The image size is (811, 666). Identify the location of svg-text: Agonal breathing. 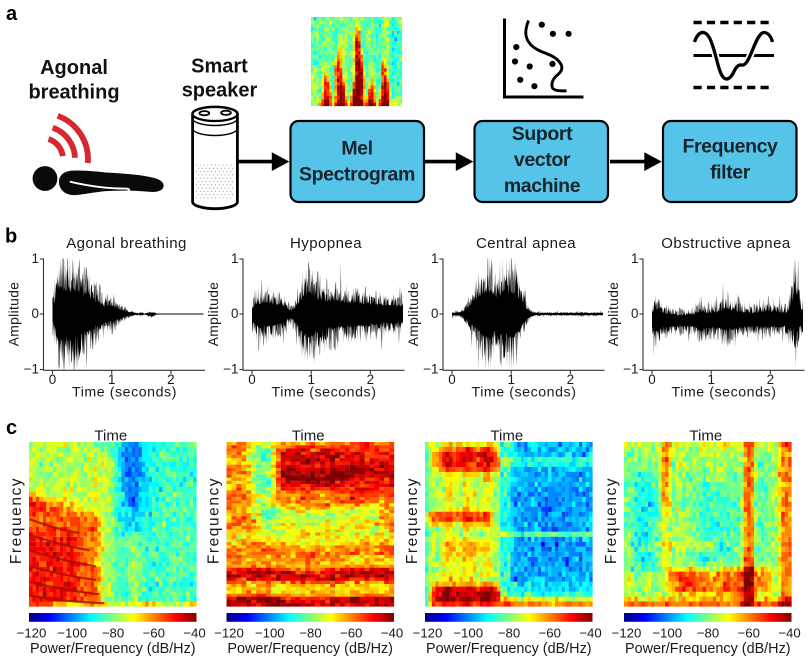
(126, 243).